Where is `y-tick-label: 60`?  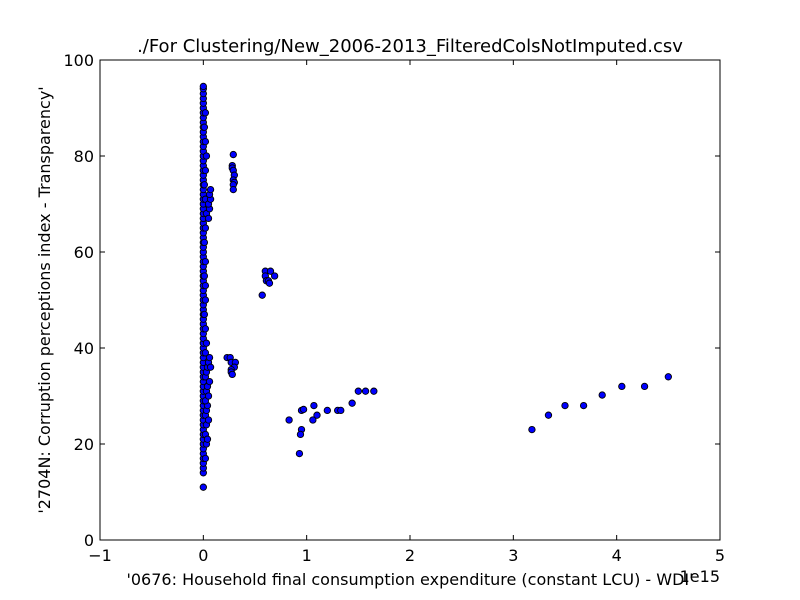 y-tick-label: 60 is located at coordinates (84, 252).